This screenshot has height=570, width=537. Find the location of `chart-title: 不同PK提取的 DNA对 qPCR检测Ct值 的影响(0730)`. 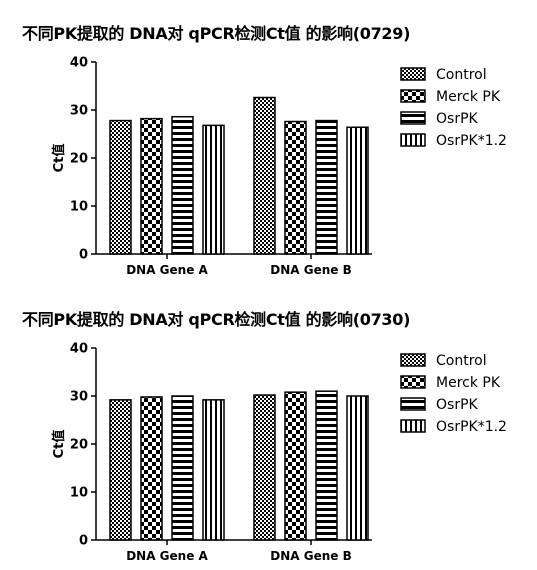

chart-title: 不同PK提取的 DNA对 qPCR检测Ct值 的影响(0730) is located at coordinates (216, 319).